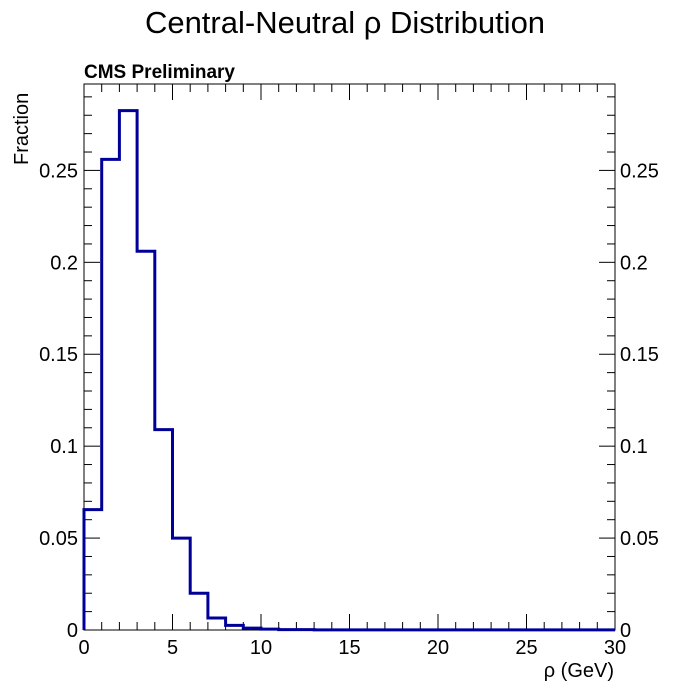  What do you see at coordinates (639, 171) in the screenshot?
I see `y-tick-label-right: 0.25` at bounding box center [639, 171].